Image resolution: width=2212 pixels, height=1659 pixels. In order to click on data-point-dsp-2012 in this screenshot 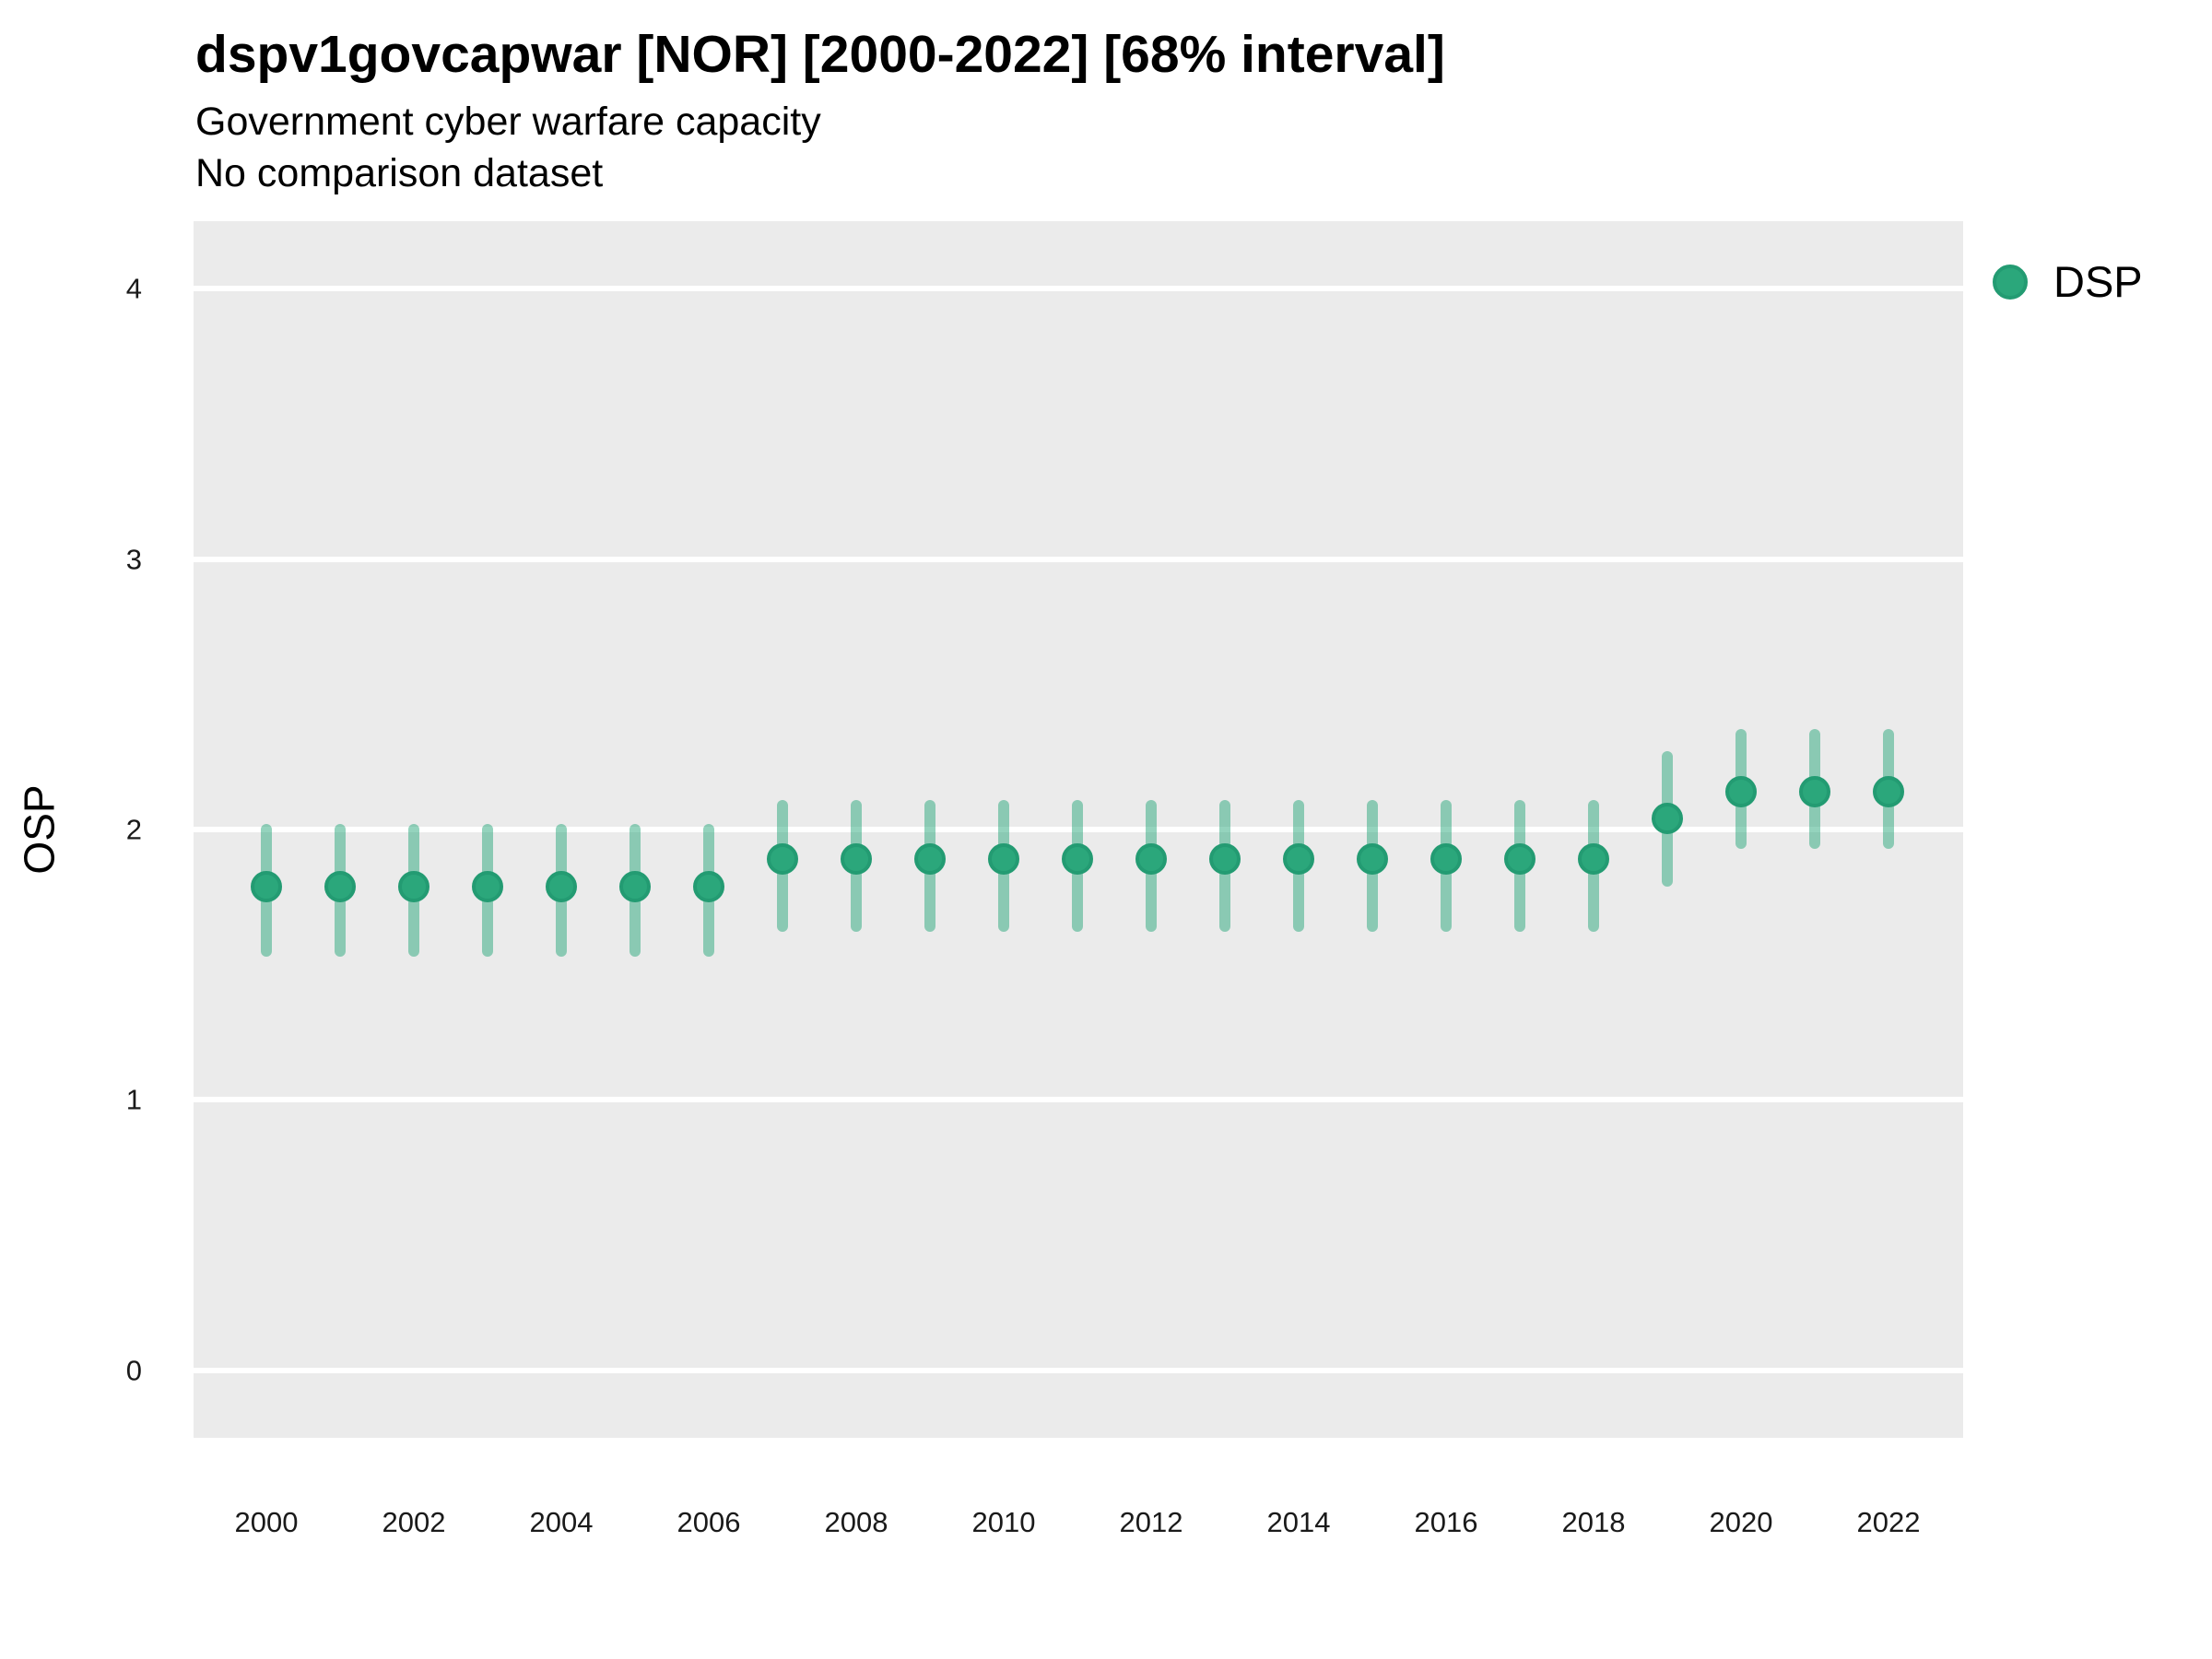, I will do `click(1151, 859)`.